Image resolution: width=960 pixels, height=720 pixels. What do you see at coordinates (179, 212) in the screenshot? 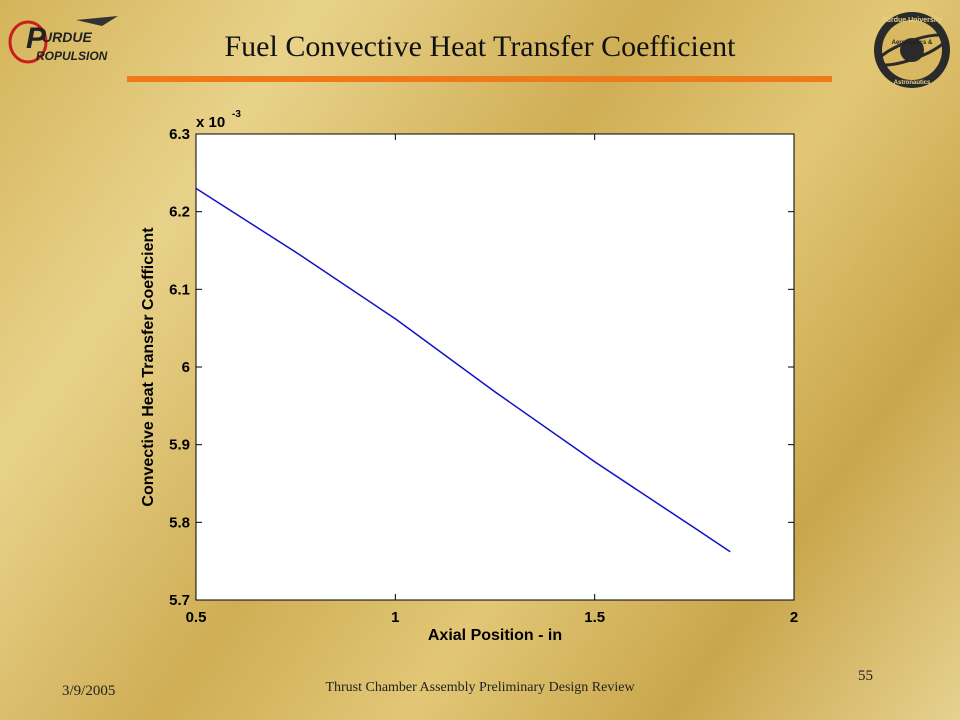
I see `y-tick-label: 6.2` at bounding box center [179, 212].